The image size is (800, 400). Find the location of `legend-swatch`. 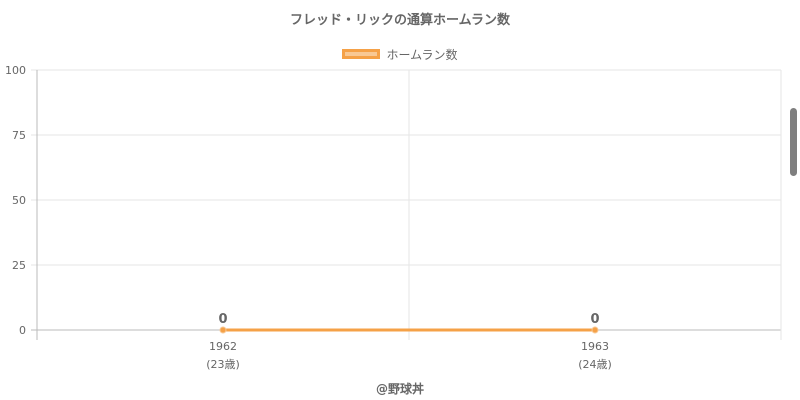

legend-swatch is located at coordinates (361, 54).